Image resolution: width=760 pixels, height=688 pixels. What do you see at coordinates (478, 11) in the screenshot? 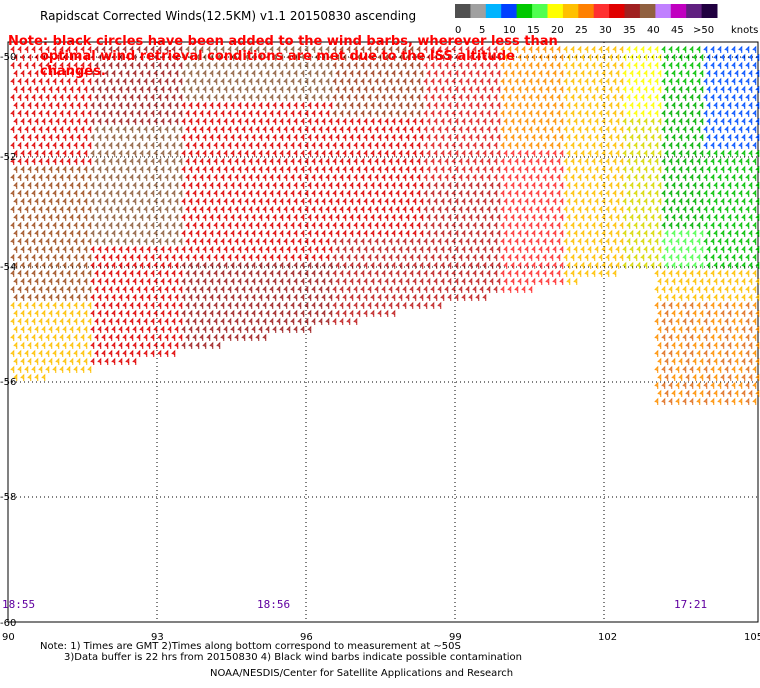
I see `colorbar-swatch` at bounding box center [478, 11].